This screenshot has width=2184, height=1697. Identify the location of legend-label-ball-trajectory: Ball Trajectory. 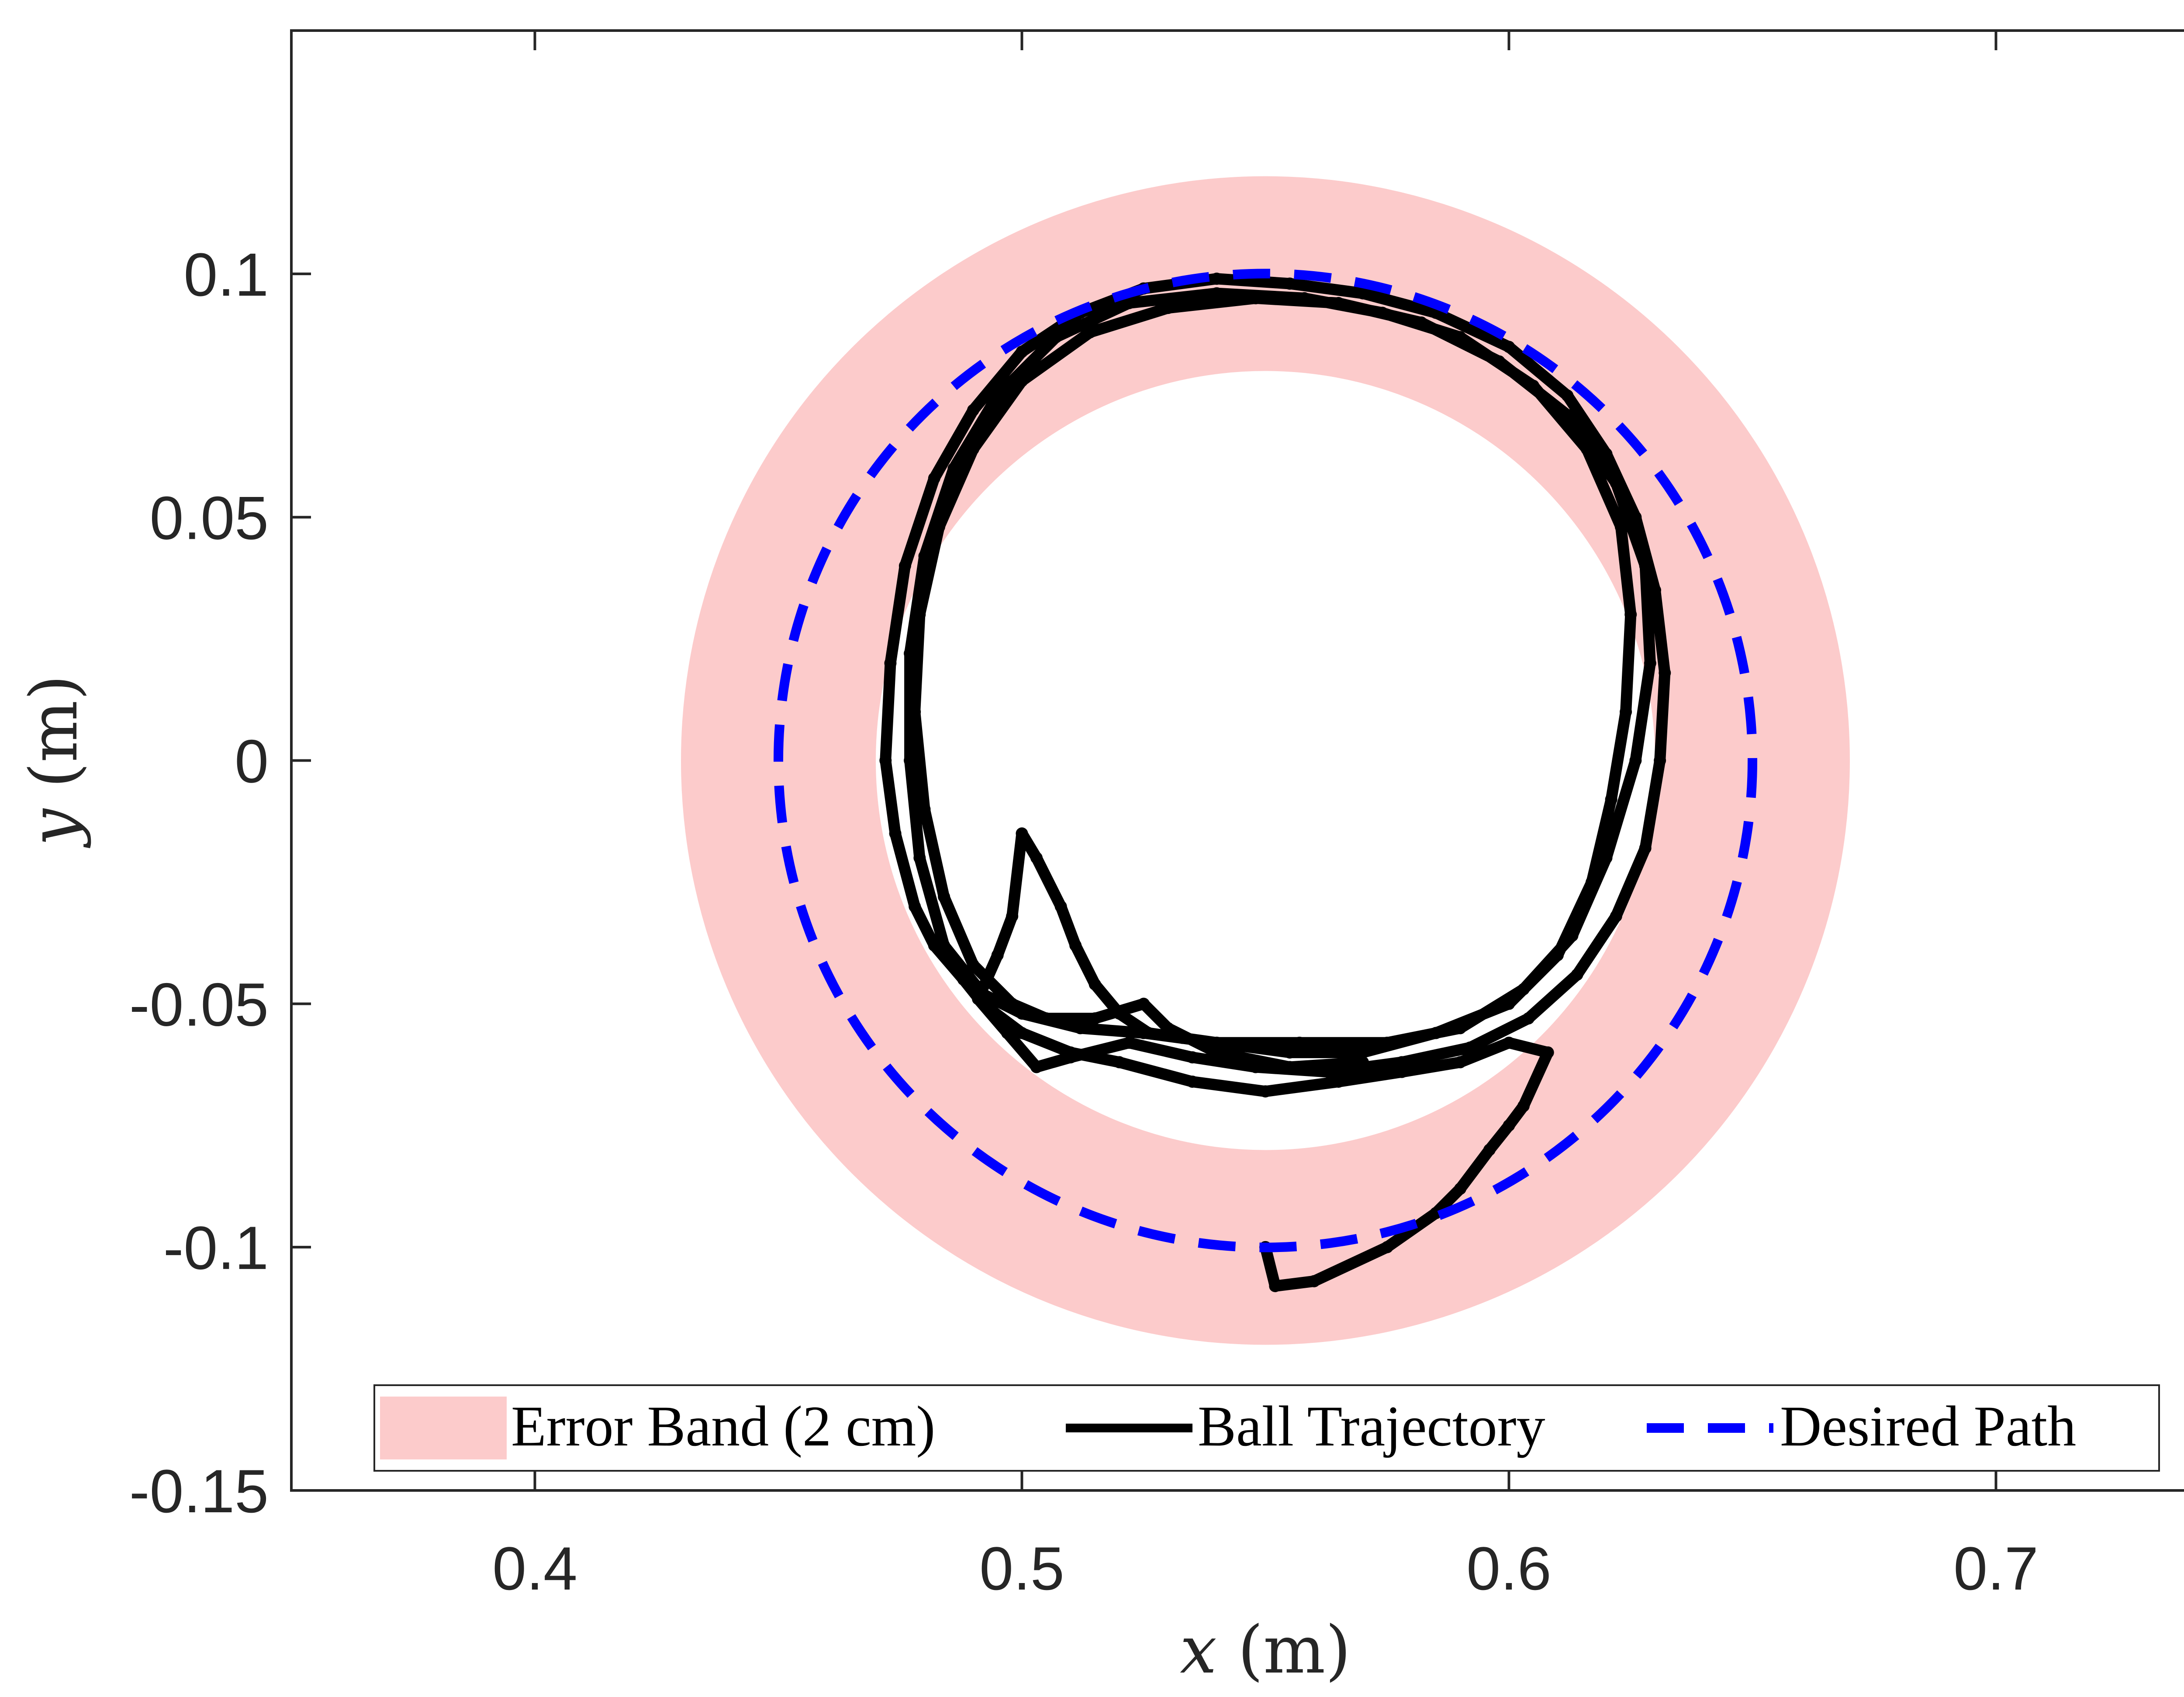
(1371, 1426).